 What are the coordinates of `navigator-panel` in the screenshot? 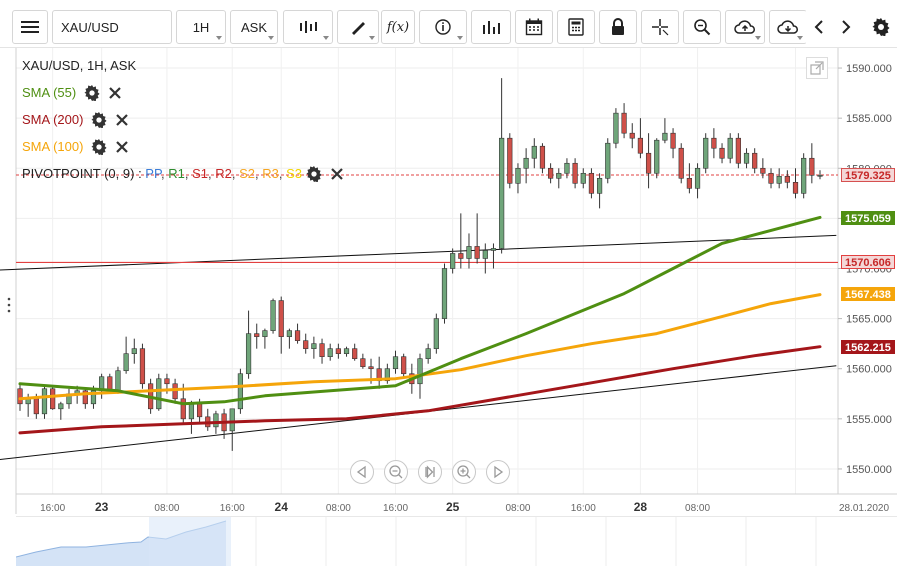 It's located at (456, 541).